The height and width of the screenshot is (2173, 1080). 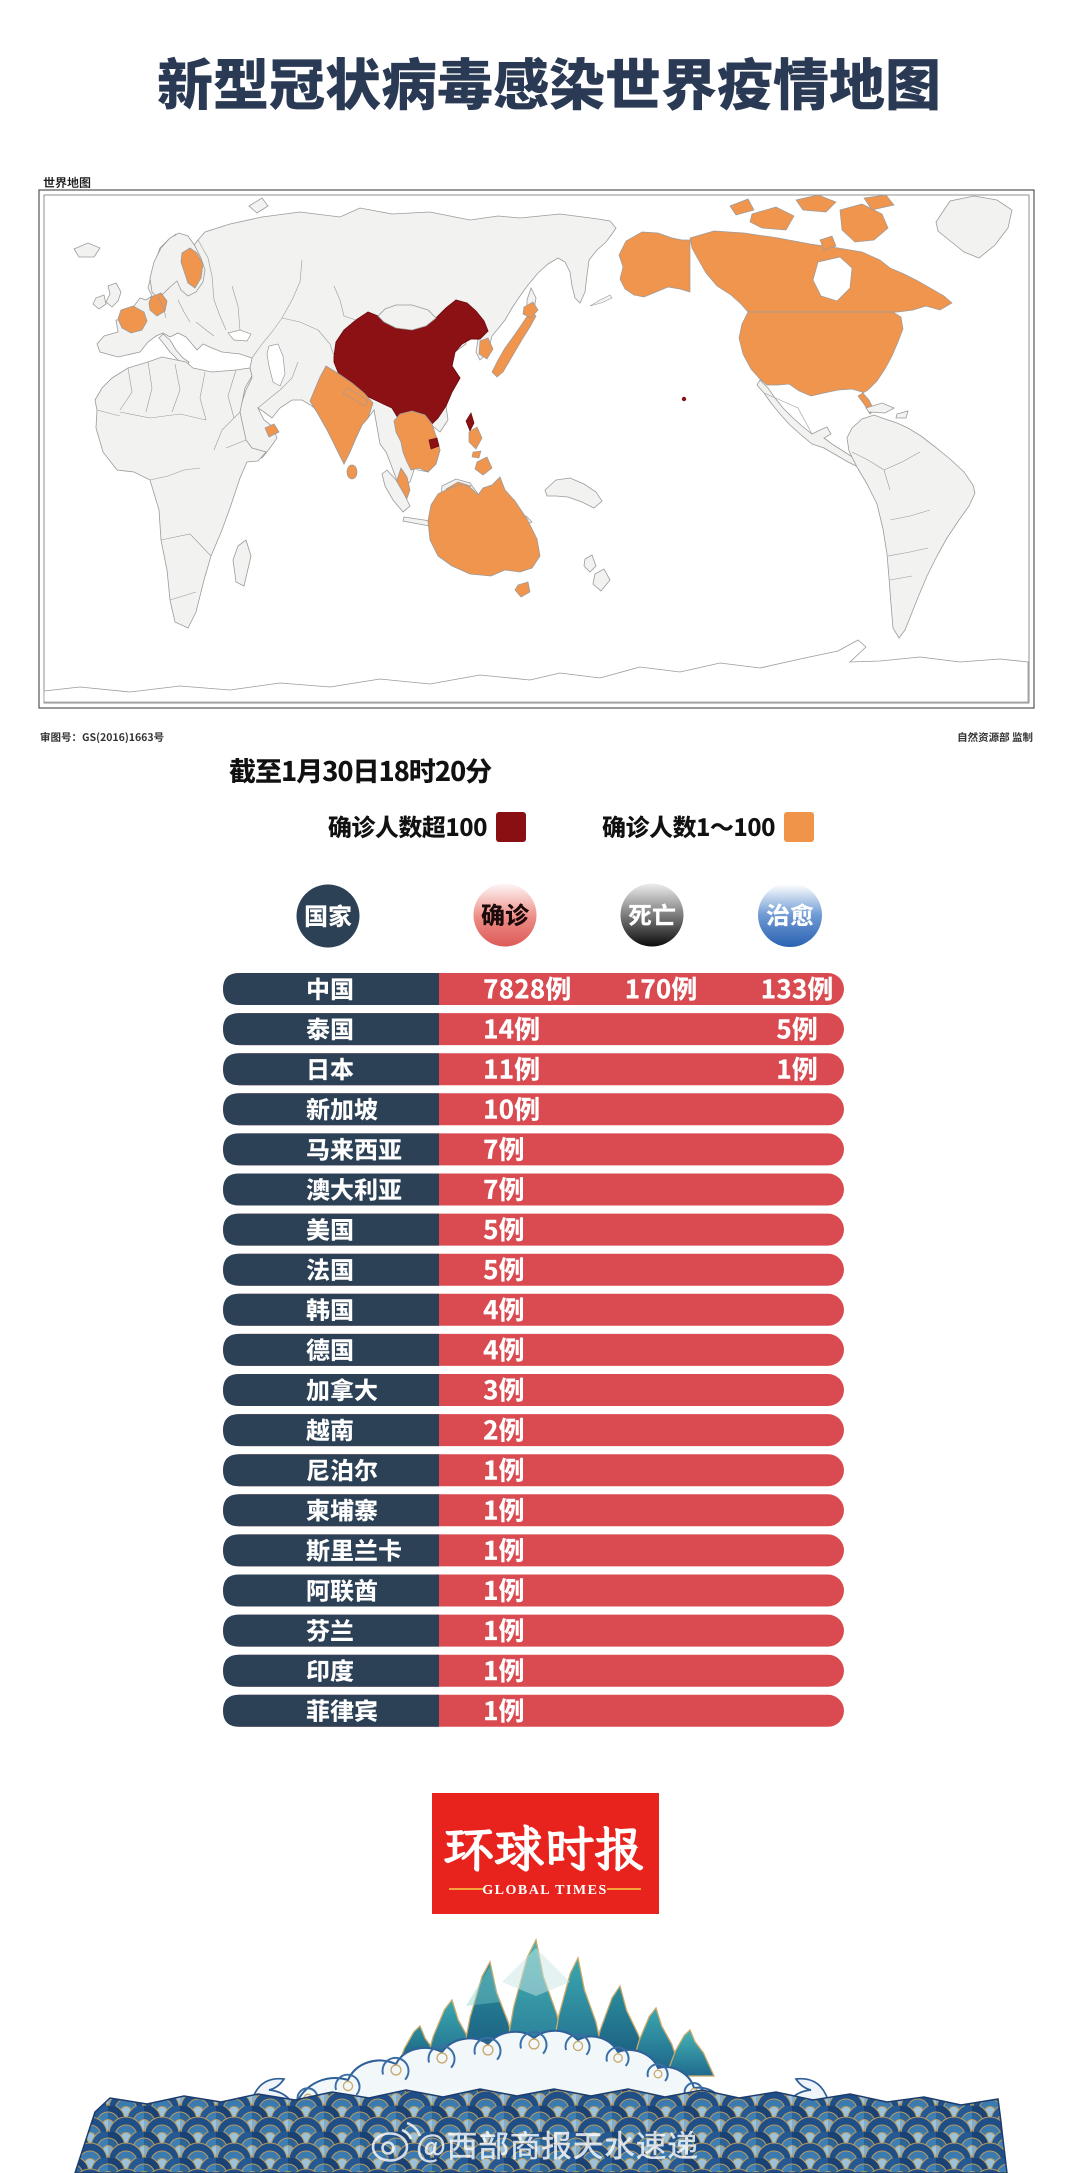 What do you see at coordinates (545, 1890) in the screenshot?
I see `svg-text: GLOBAL TIMES` at bounding box center [545, 1890].